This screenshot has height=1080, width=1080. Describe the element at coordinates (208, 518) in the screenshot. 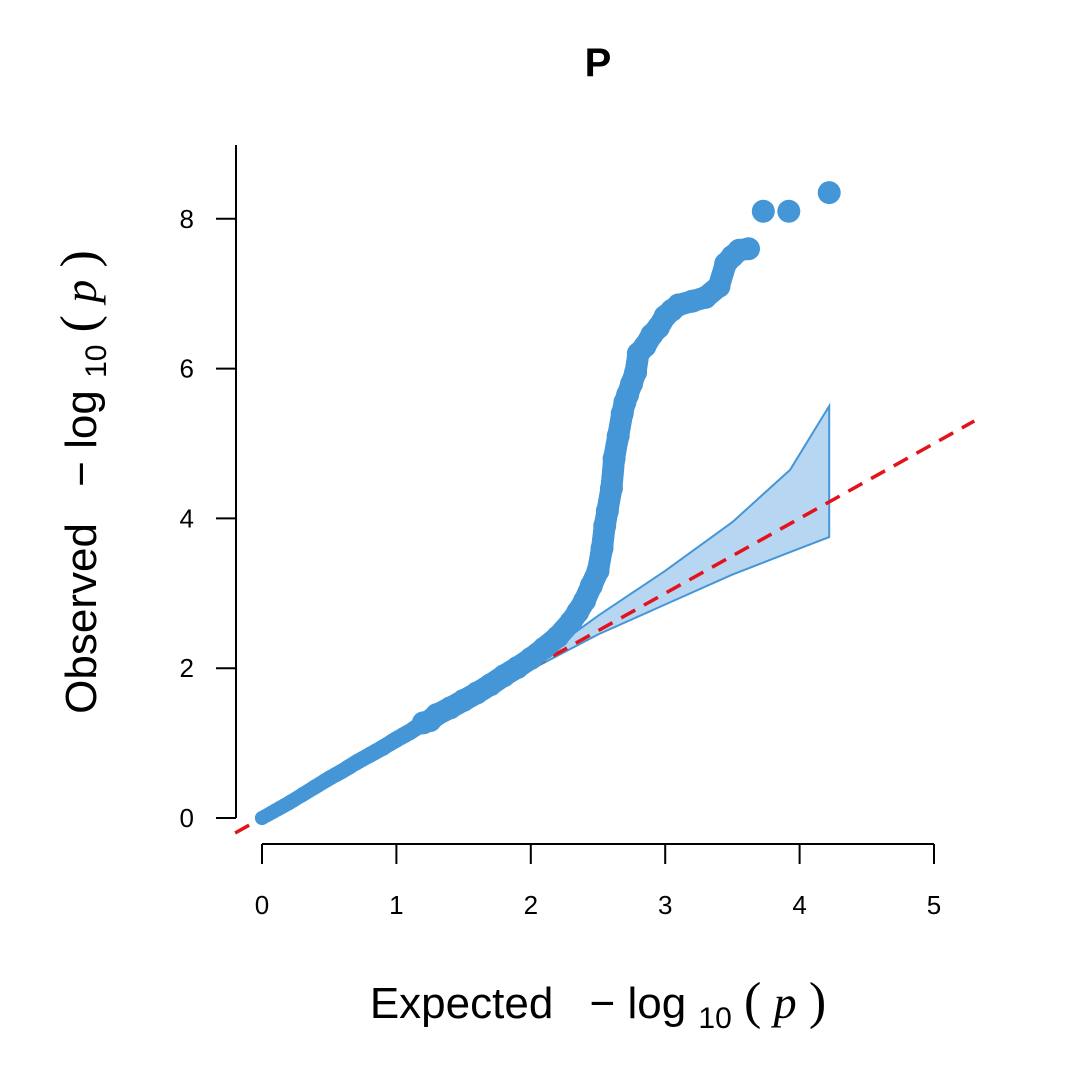

I see `y-ticks: 0 2 4 6 8` at that location.